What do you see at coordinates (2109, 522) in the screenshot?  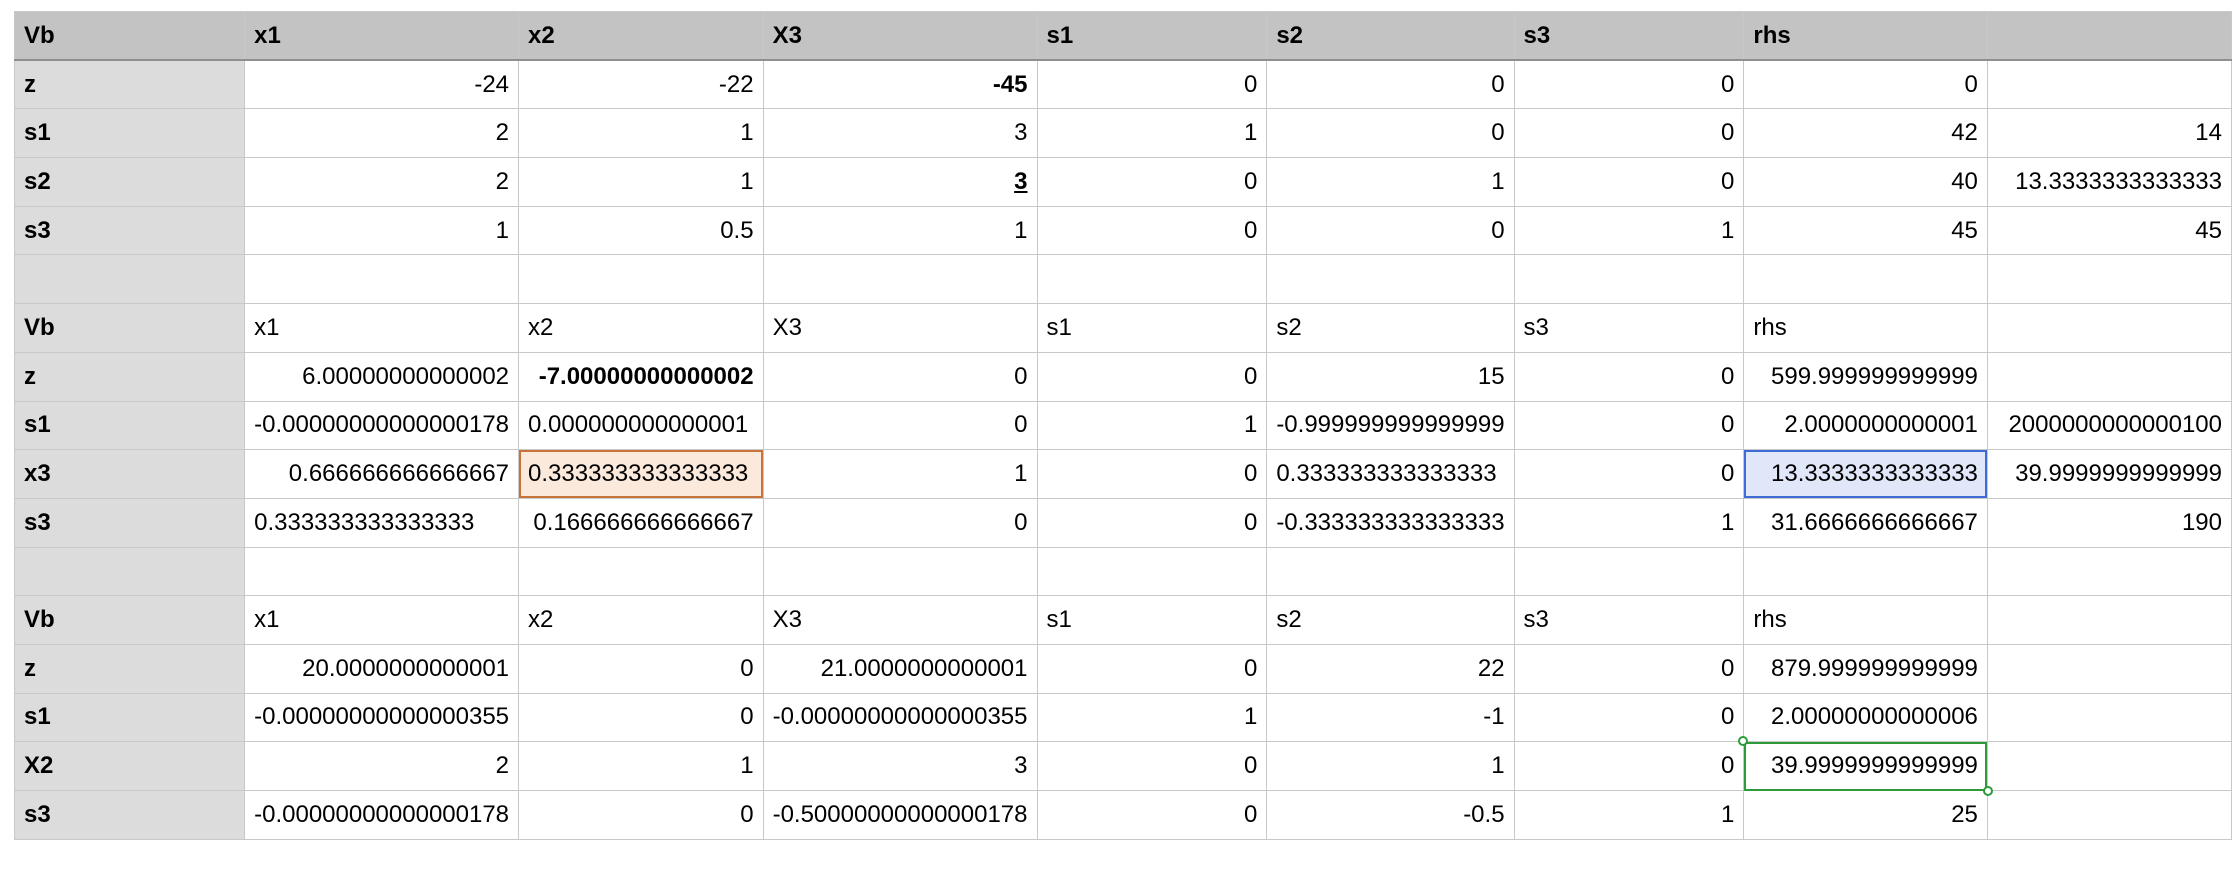 I see `cell: 190` at bounding box center [2109, 522].